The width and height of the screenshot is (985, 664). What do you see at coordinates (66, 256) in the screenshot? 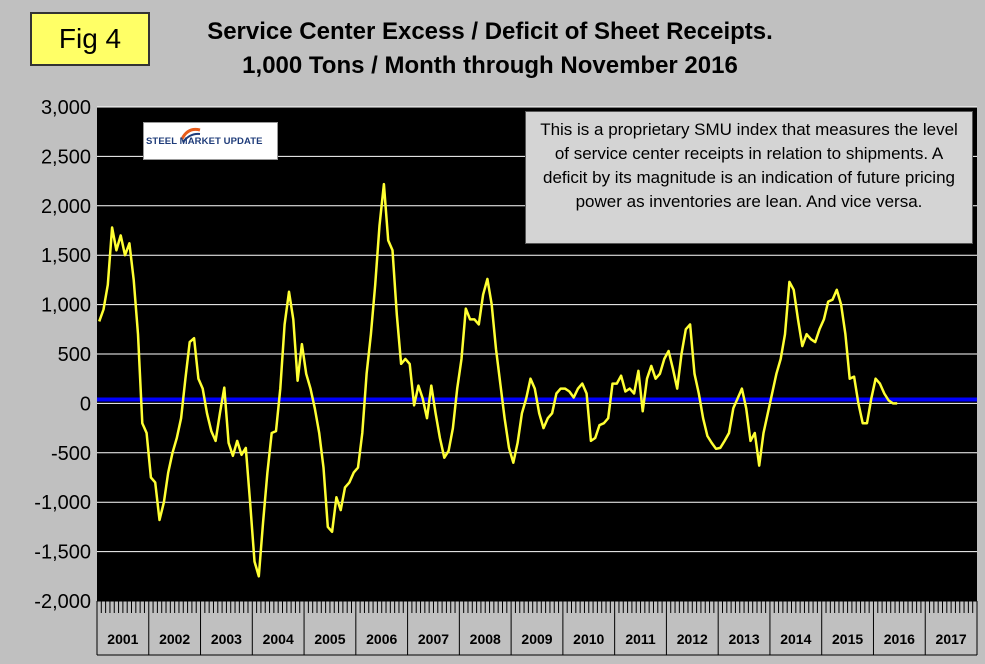
I see `y-tick-label: 1,500` at bounding box center [66, 256].